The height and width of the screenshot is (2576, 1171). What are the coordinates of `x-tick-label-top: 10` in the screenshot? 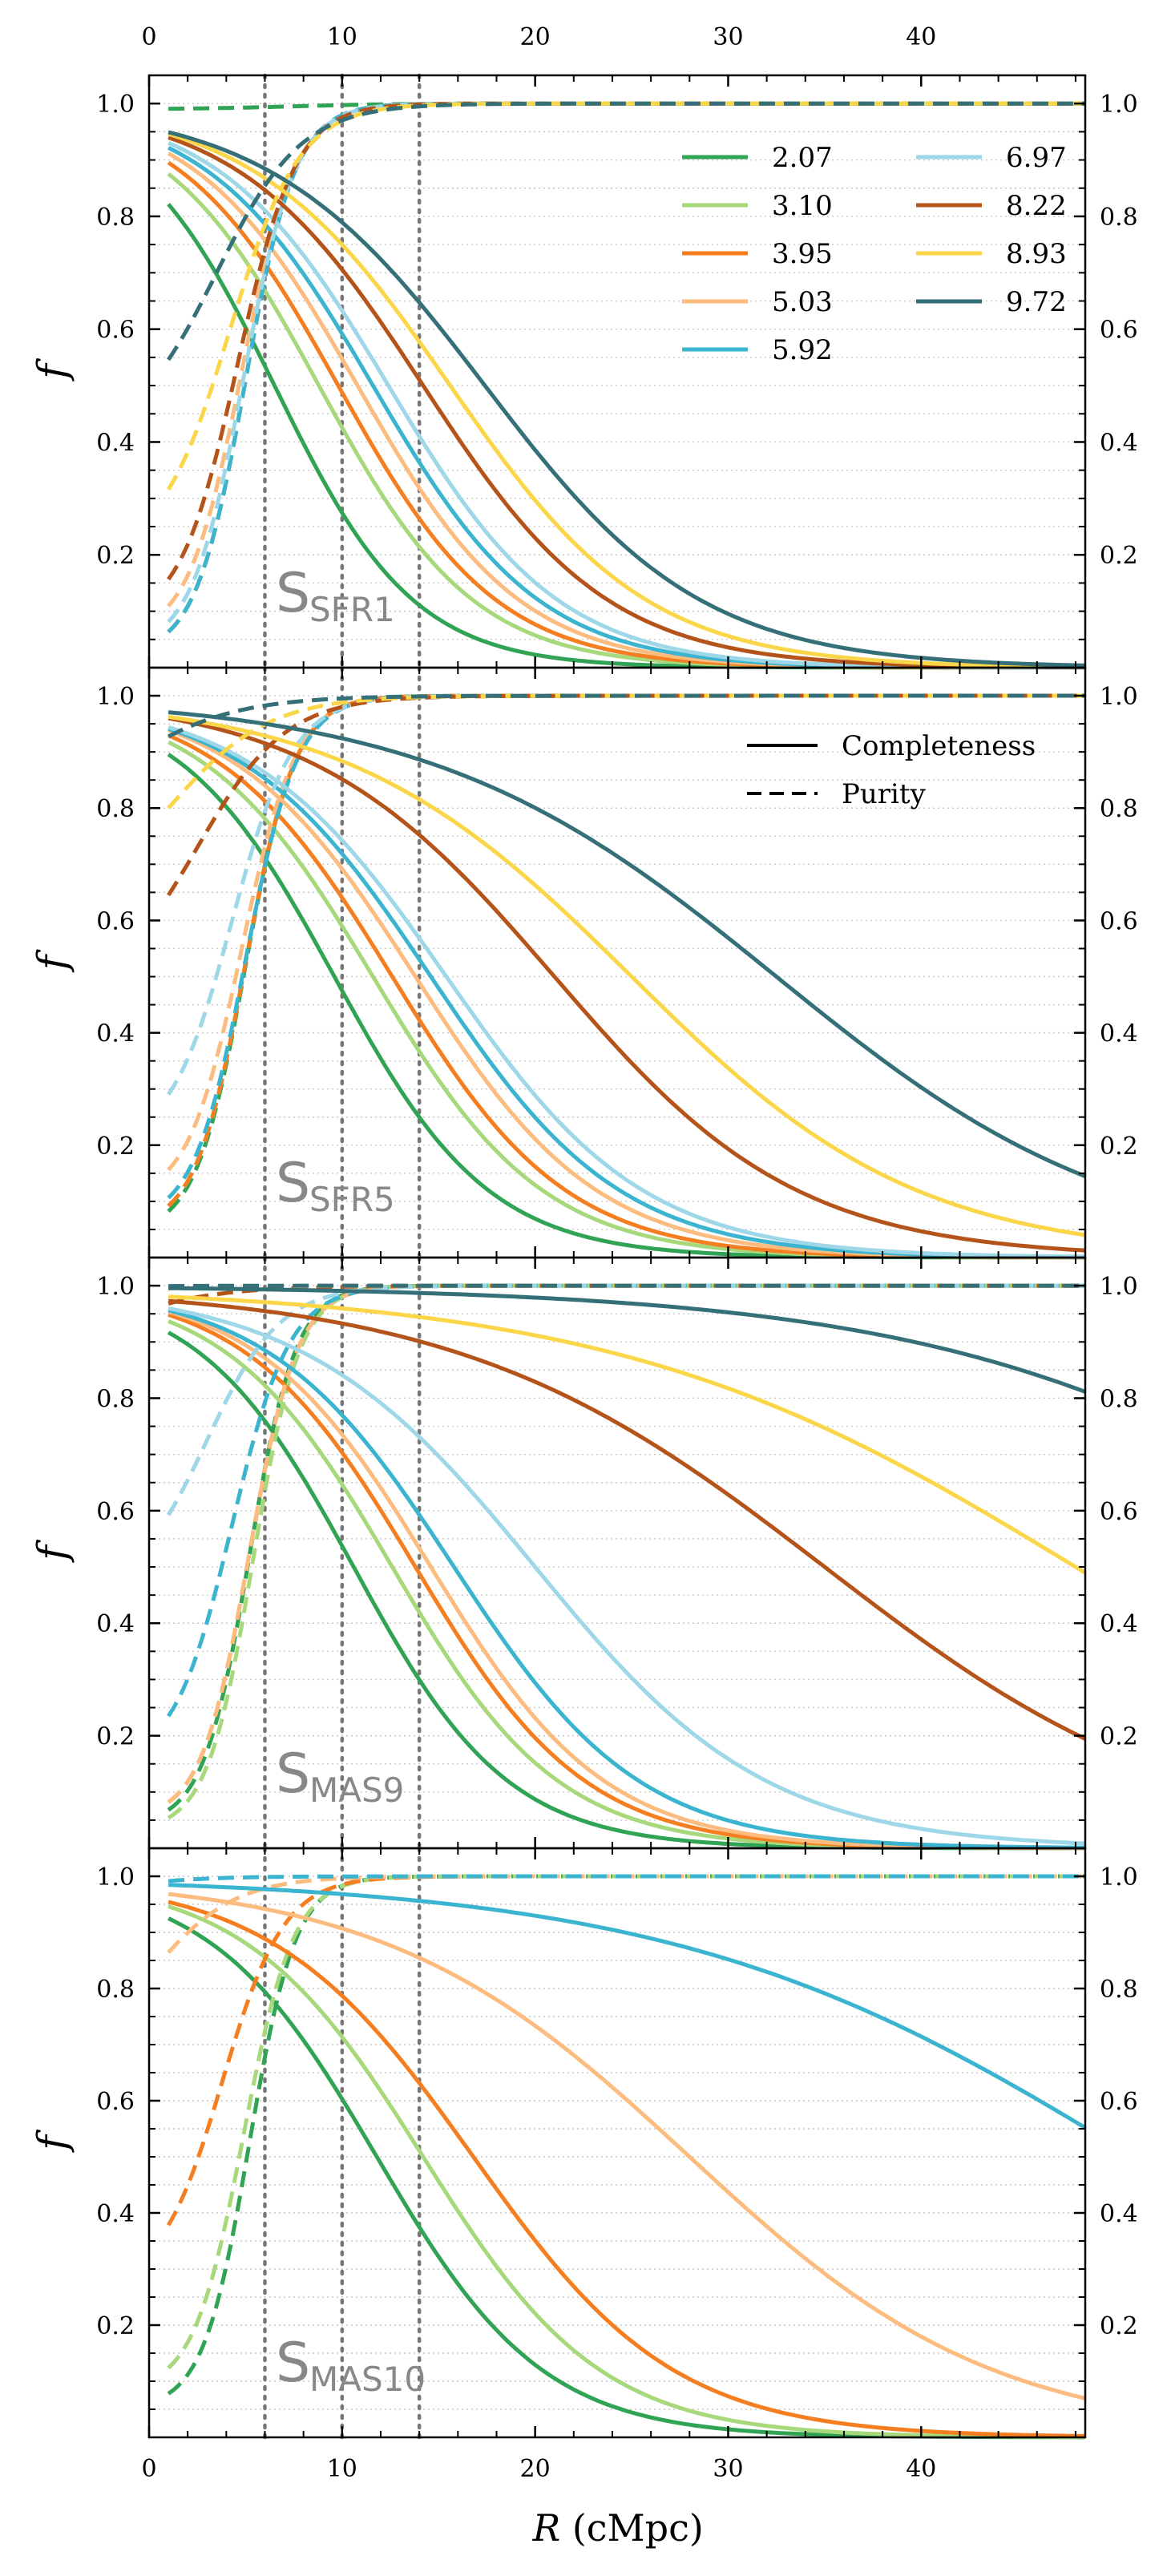 It's located at (342, 37).